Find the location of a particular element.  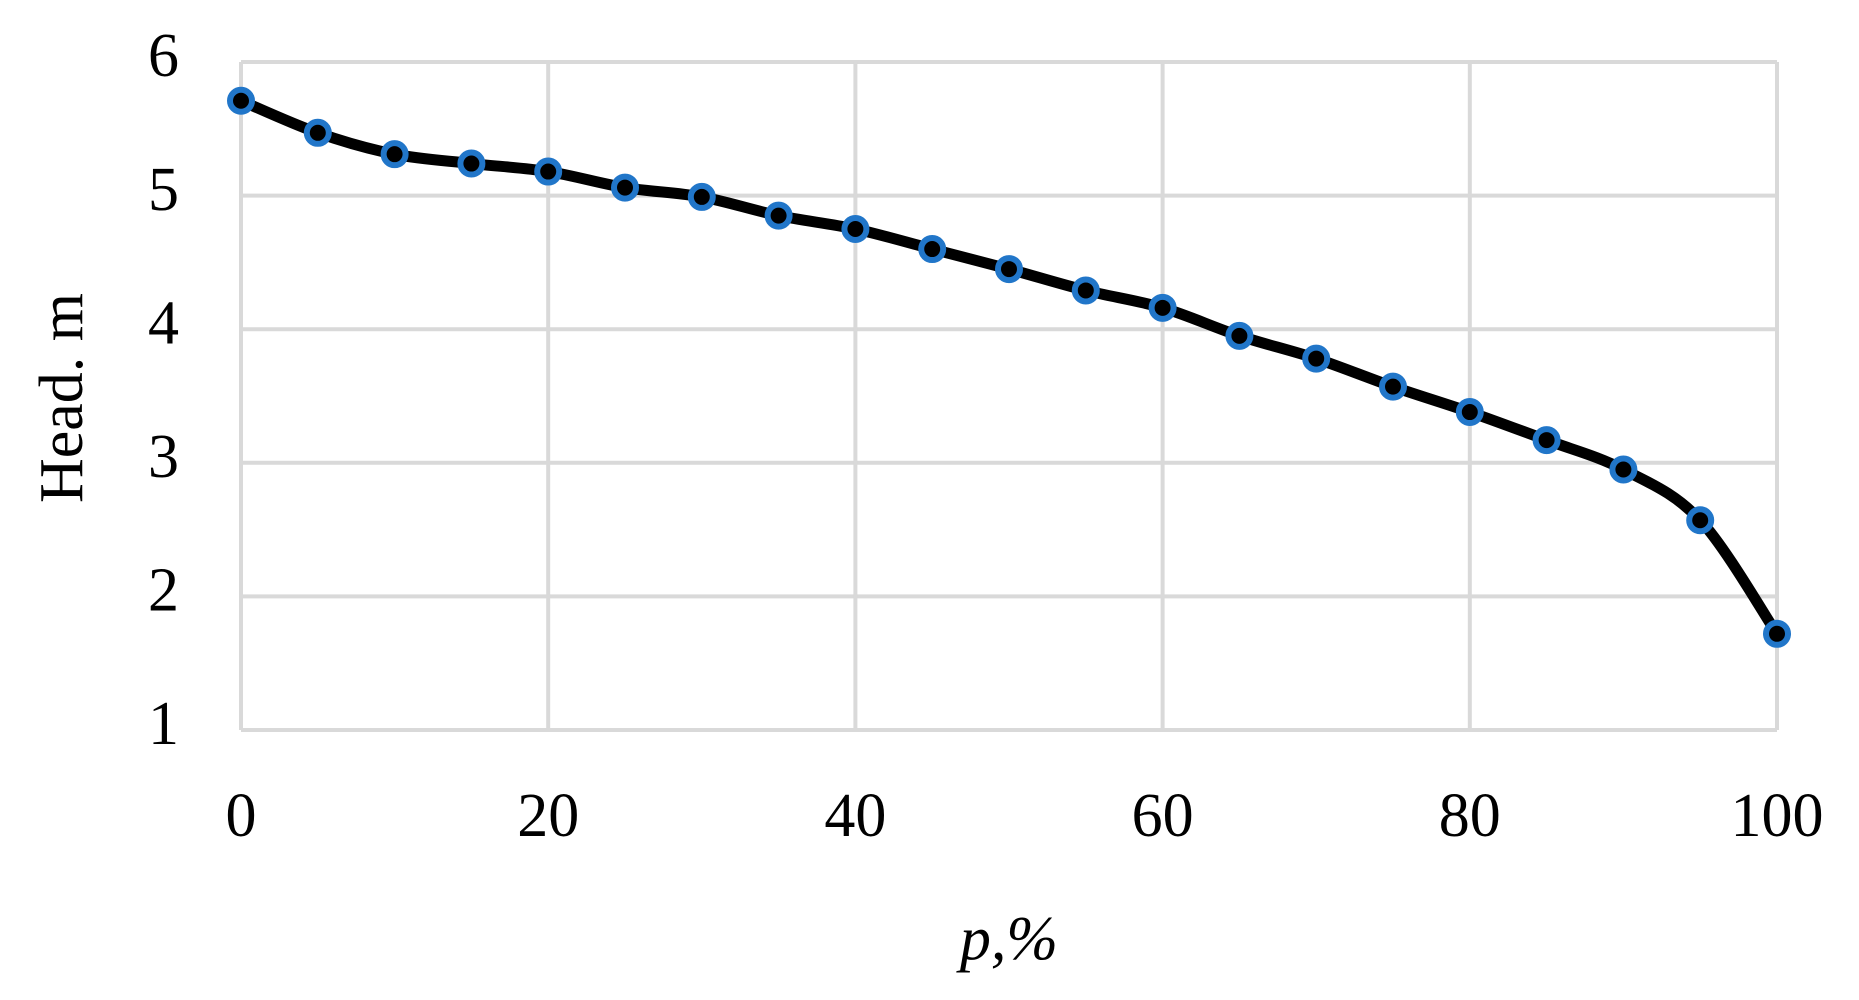

y-tick-label: 5 is located at coordinates (163, 190).